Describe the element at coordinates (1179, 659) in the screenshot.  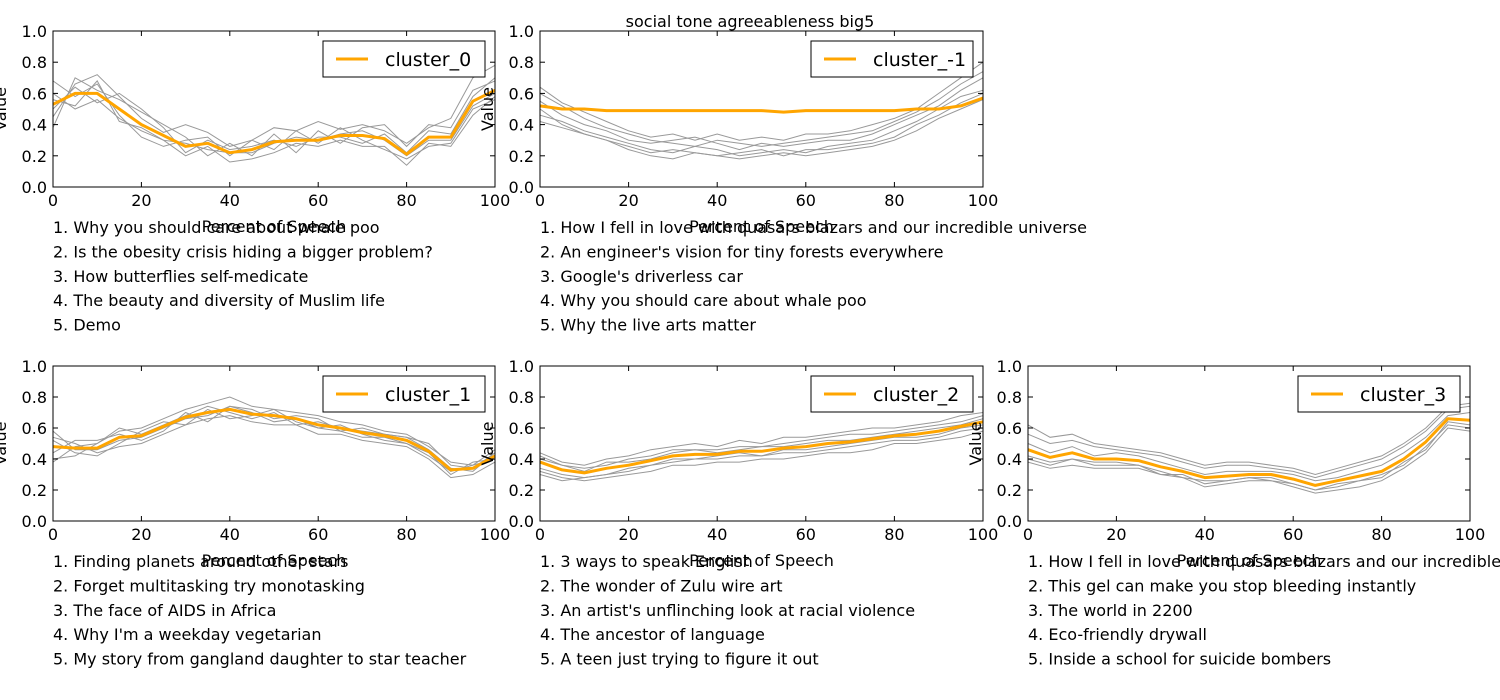
I see `top-talk-item: 5. Inside a school for suicide bombers` at that location.